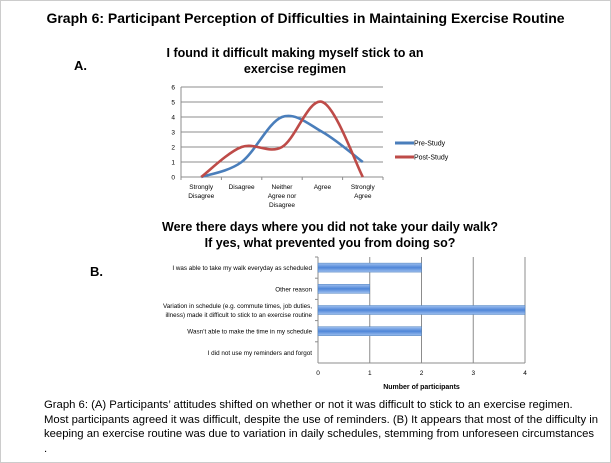 The height and width of the screenshot is (463, 611). I want to click on y-tick-label: 6, so click(173, 88).